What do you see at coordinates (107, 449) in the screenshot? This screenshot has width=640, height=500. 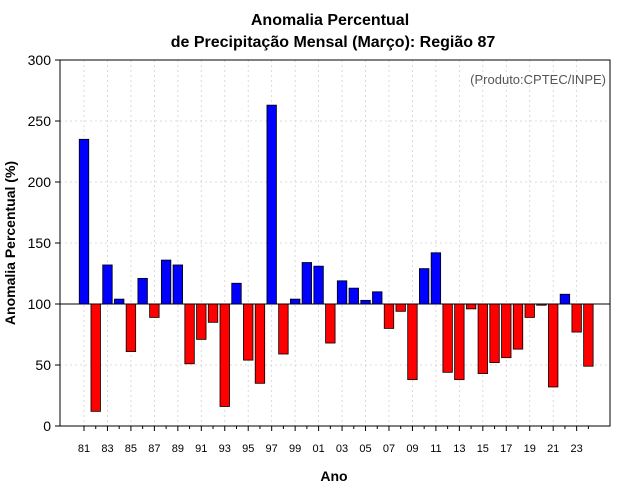 I see `x-tick-label-83: 83` at bounding box center [107, 449].